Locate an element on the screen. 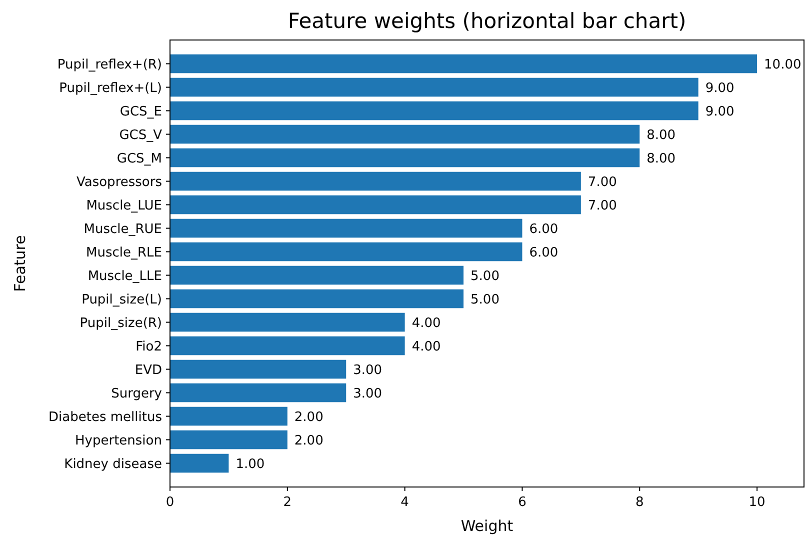  data-label: 1.00 is located at coordinates (250, 464).